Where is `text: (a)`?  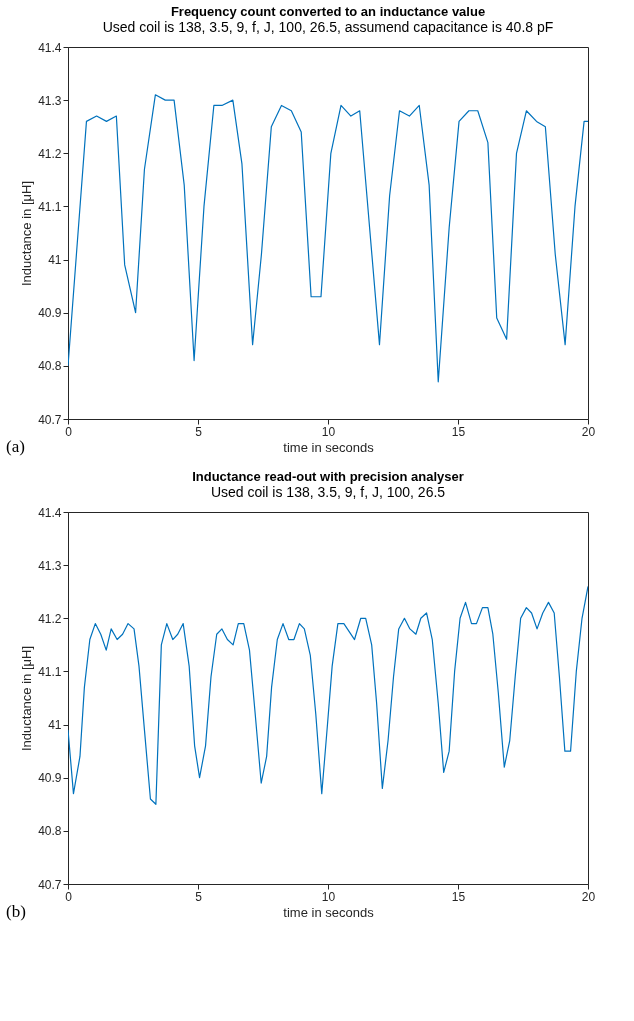
text: (a) is located at coordinates (15, 446).